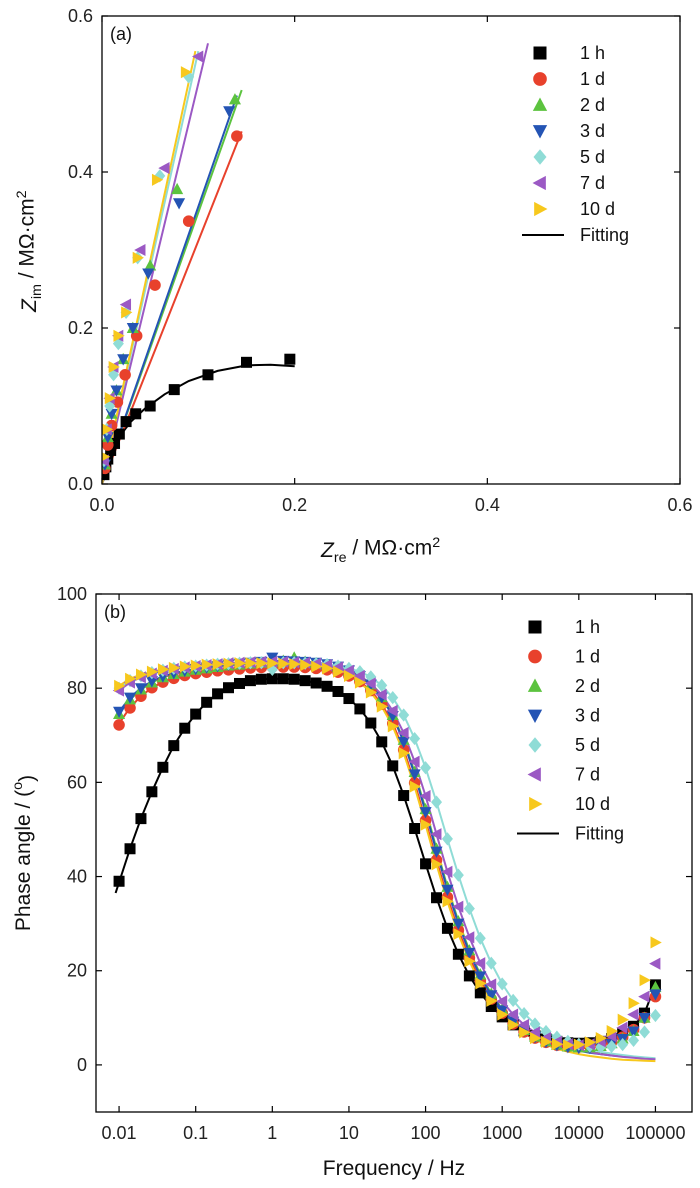 Image resolution: width=700 pixels, height=1188 pixels. What do you see at coordinates (80, 484) in the screenshot?
I see `y-tick-label: 0.0` at bounding box center [80, 484].